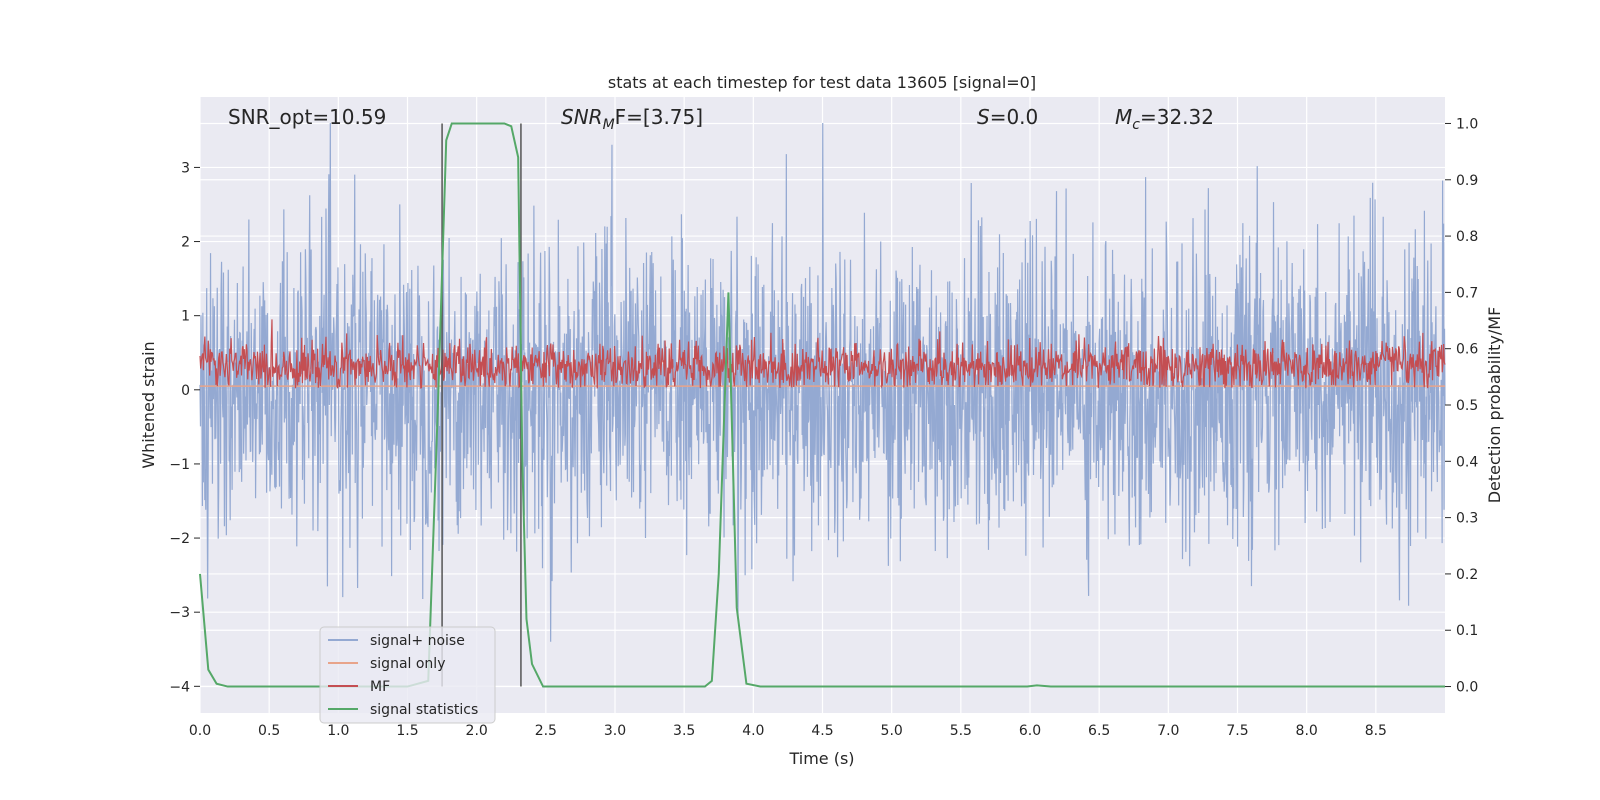 The width and height of the screenshot is (1600, 800). I want to click on left-y-tick-label: −2, so click(179, 539).